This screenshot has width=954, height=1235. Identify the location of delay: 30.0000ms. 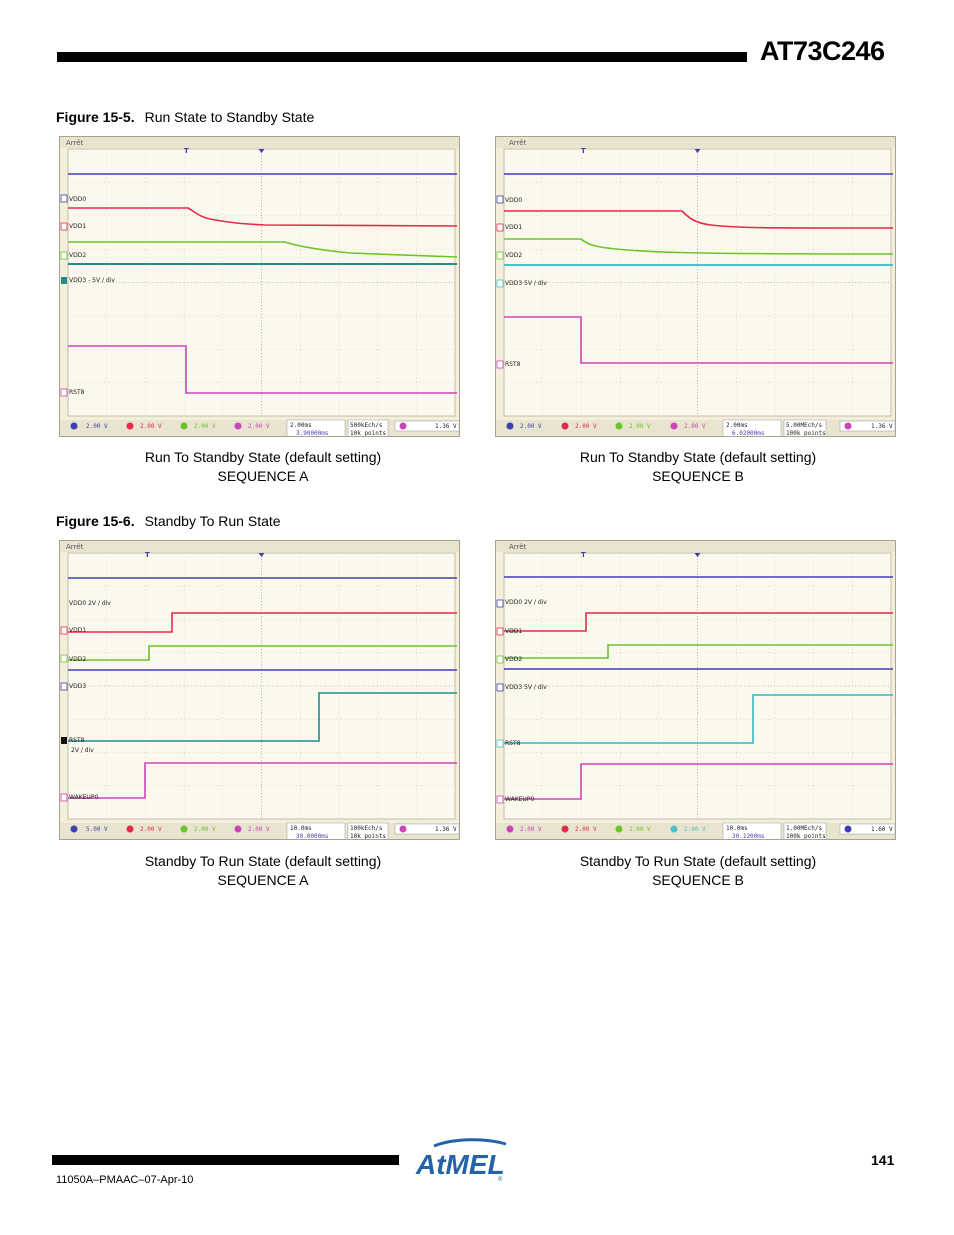
(312, 836).